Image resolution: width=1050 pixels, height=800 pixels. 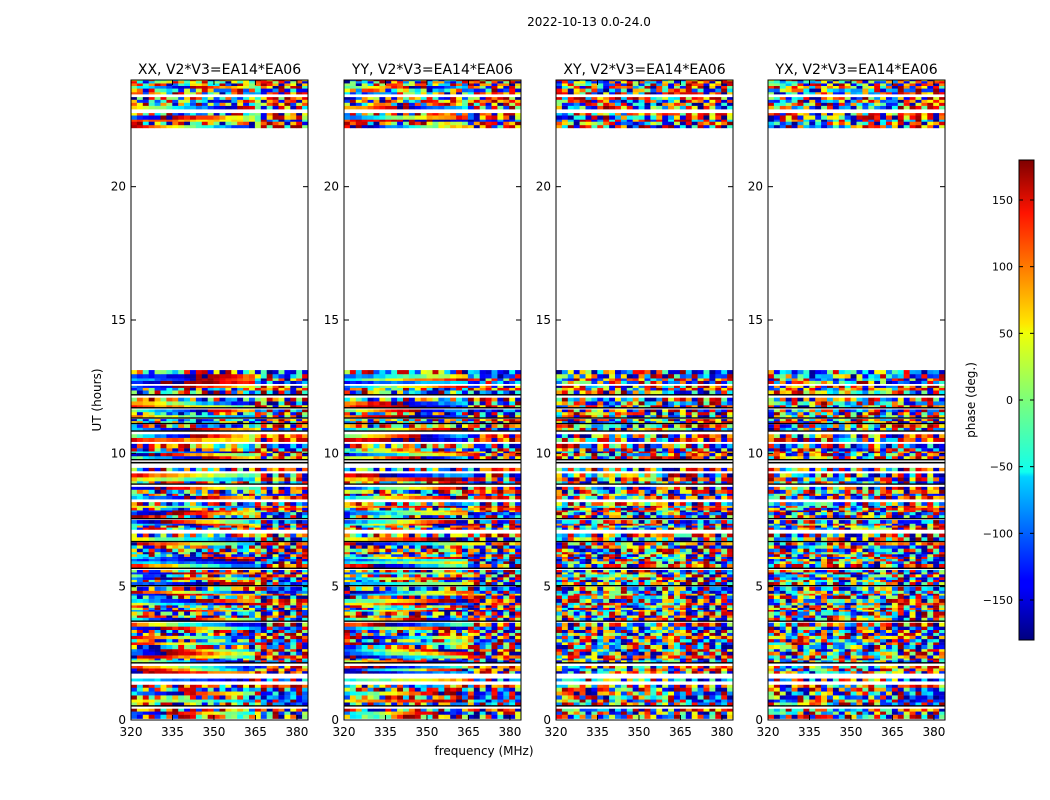 I want to click on scan-separator, so click(x=432, y=585).